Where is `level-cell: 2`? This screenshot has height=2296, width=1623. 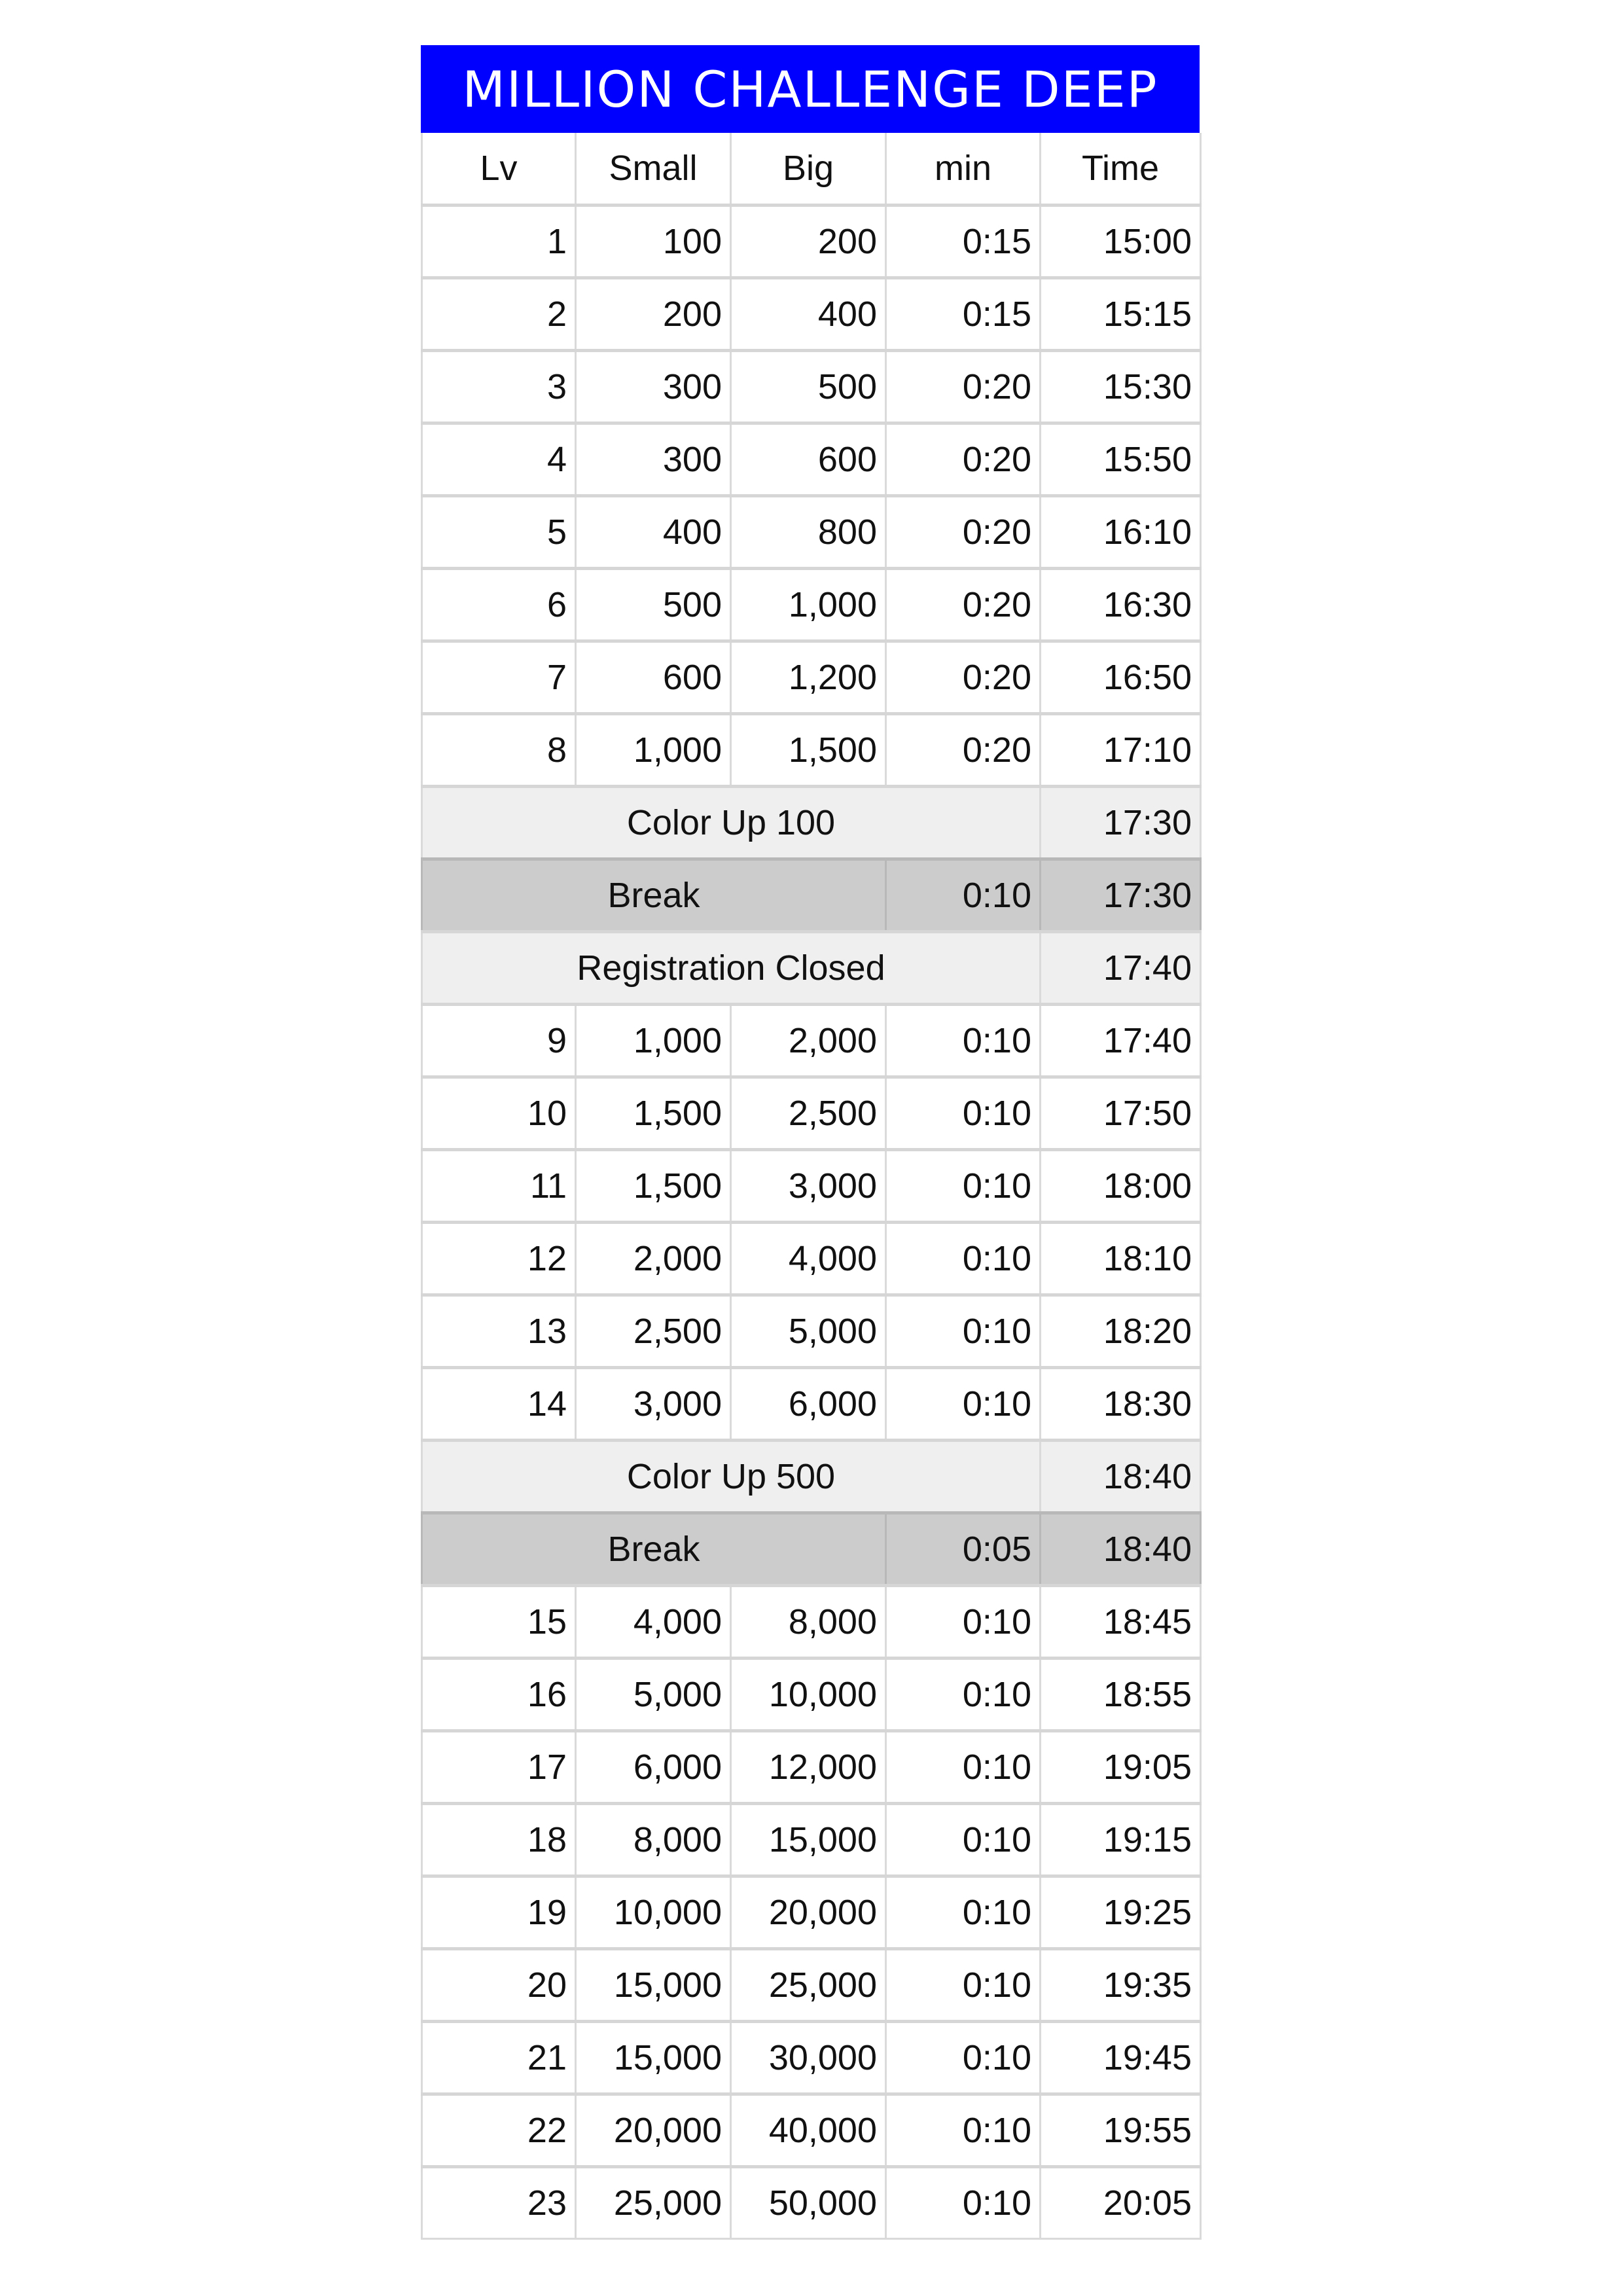
level-cell: 2 is located at coordinates (499, 313).